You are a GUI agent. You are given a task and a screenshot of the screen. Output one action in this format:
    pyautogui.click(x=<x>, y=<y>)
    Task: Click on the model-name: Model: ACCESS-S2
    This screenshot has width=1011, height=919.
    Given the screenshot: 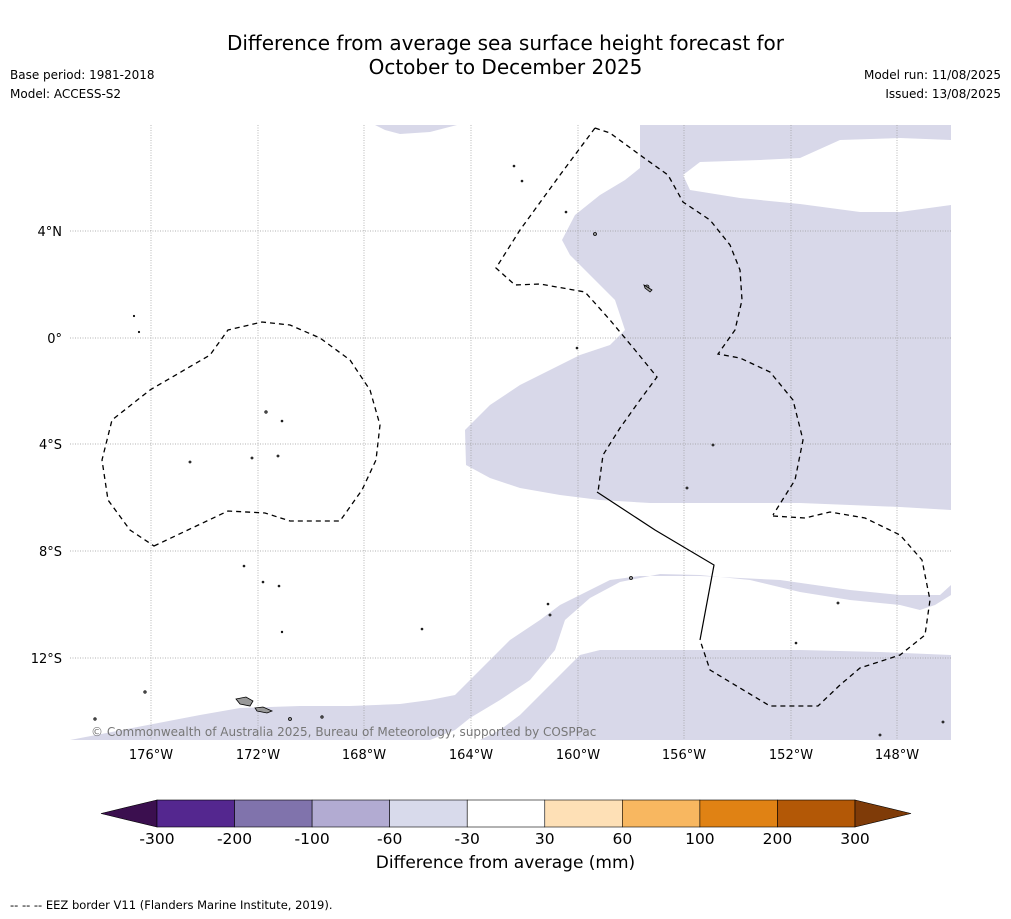 What is the action you would take?
    pyautogui.click(x=66, y=94)
    